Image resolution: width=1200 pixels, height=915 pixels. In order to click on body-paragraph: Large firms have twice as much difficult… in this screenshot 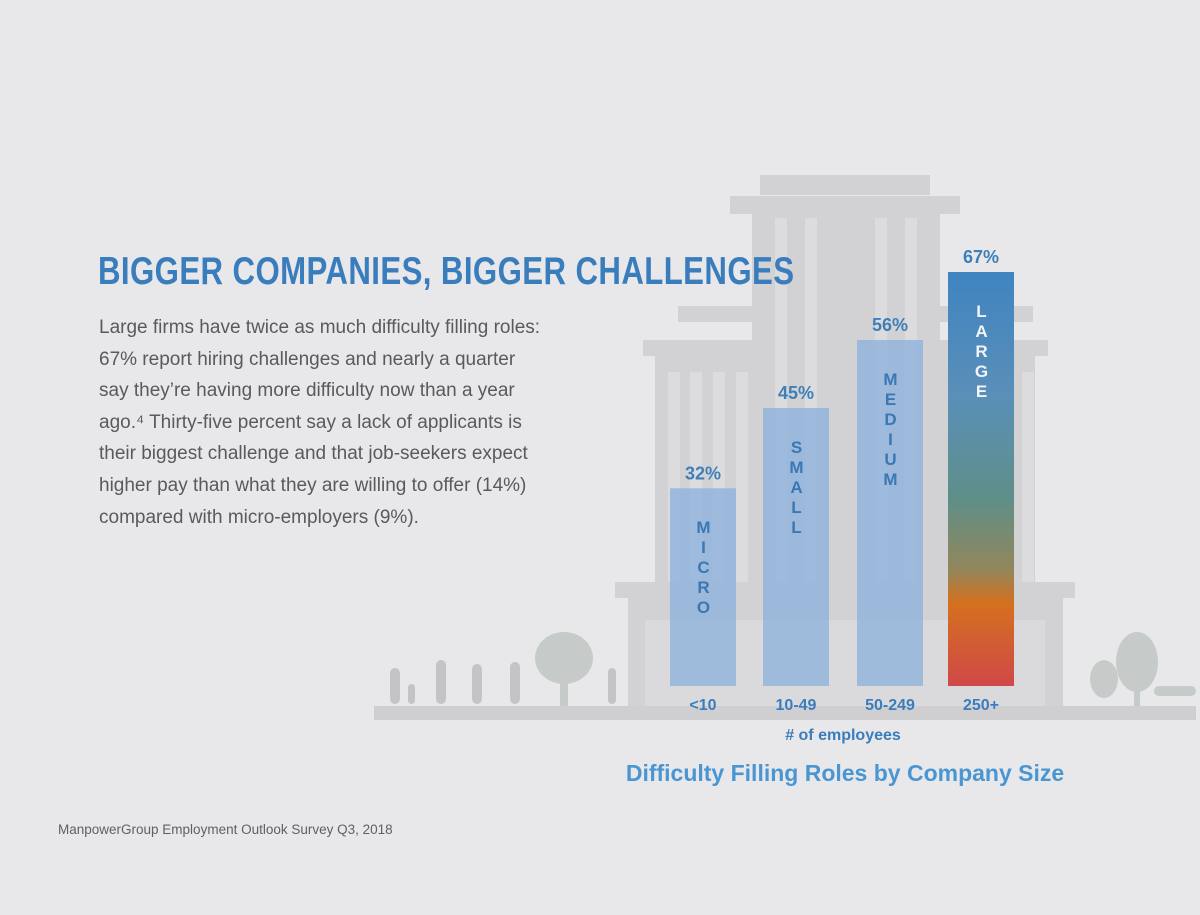, I will do `click(319, 422)`.